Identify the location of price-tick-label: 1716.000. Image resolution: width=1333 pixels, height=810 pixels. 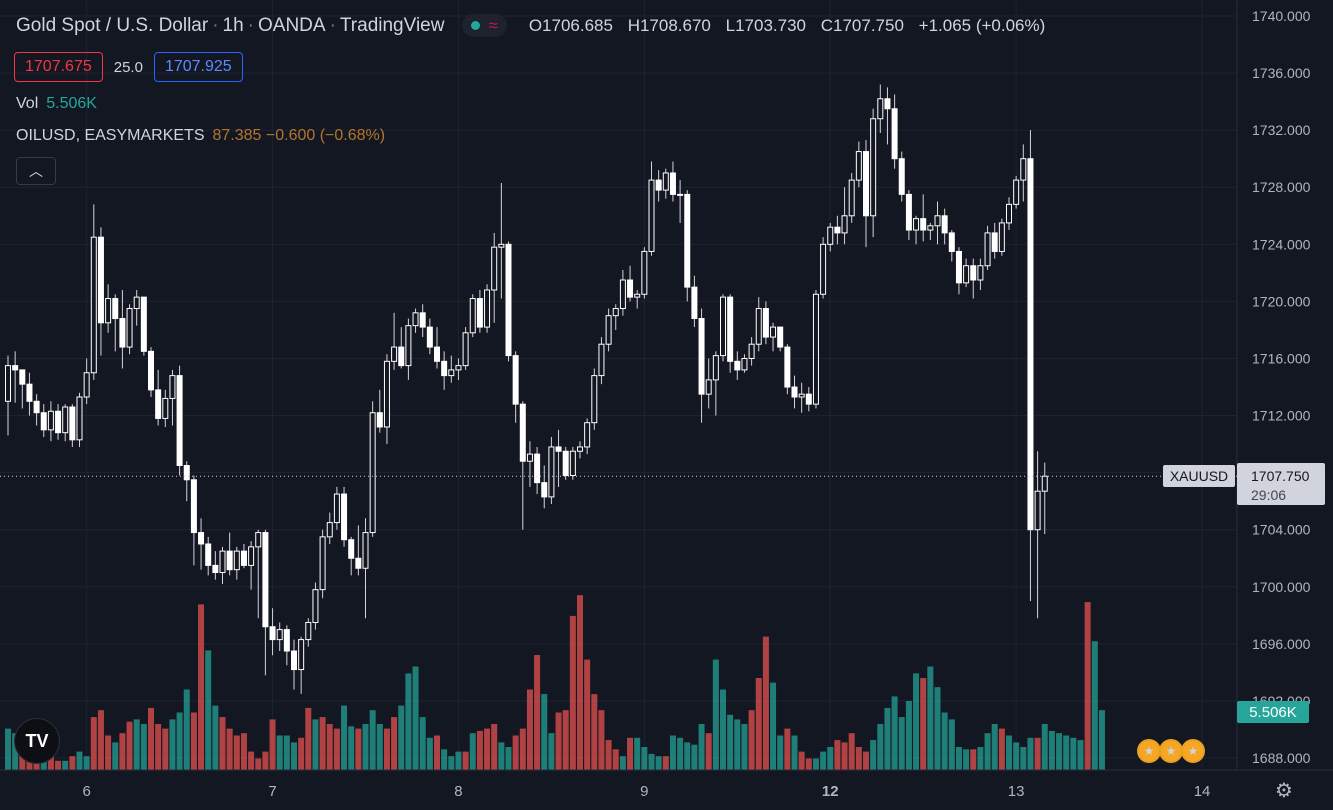
(1281, 358).